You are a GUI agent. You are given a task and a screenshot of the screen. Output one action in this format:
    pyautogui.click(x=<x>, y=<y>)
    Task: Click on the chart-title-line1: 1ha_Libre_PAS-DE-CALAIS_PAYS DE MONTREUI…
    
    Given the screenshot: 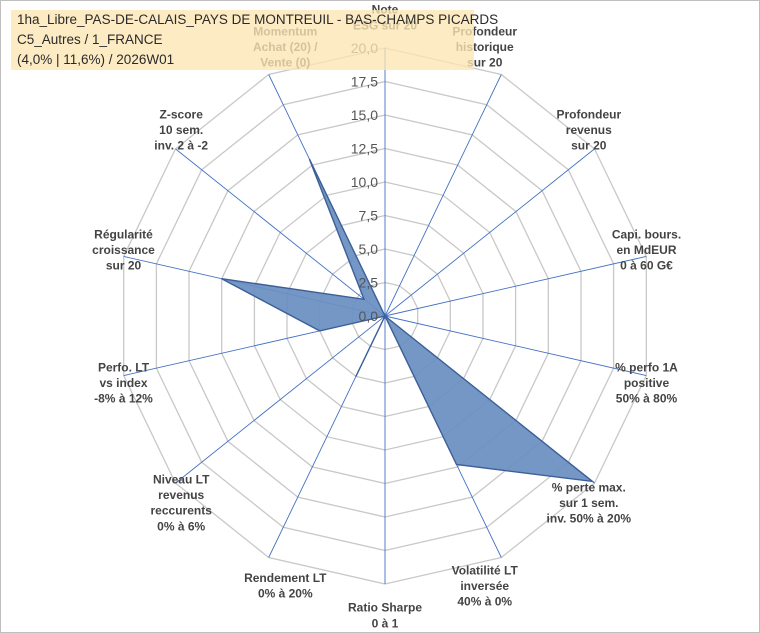 What is the action you would take?
    pyautogui.click(x=258, y=19)
    